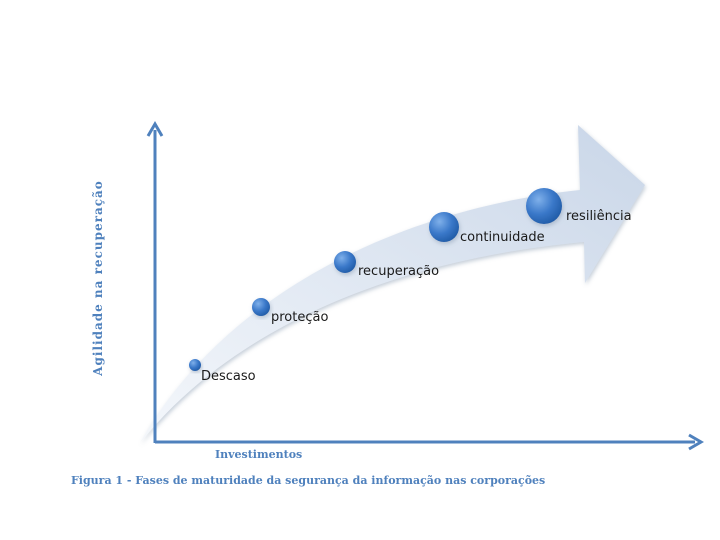  I want to click on stage-descaso: Descaso, so click(222, 371).